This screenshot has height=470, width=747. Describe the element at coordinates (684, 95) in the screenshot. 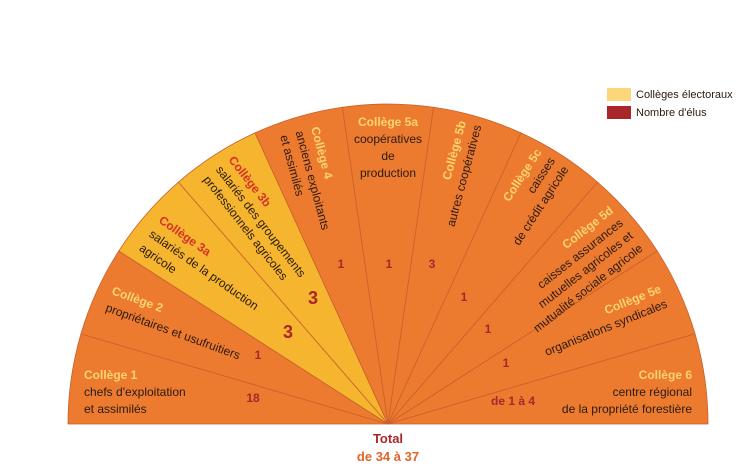

I see `legend-label: Collèges électoraux` at that location.